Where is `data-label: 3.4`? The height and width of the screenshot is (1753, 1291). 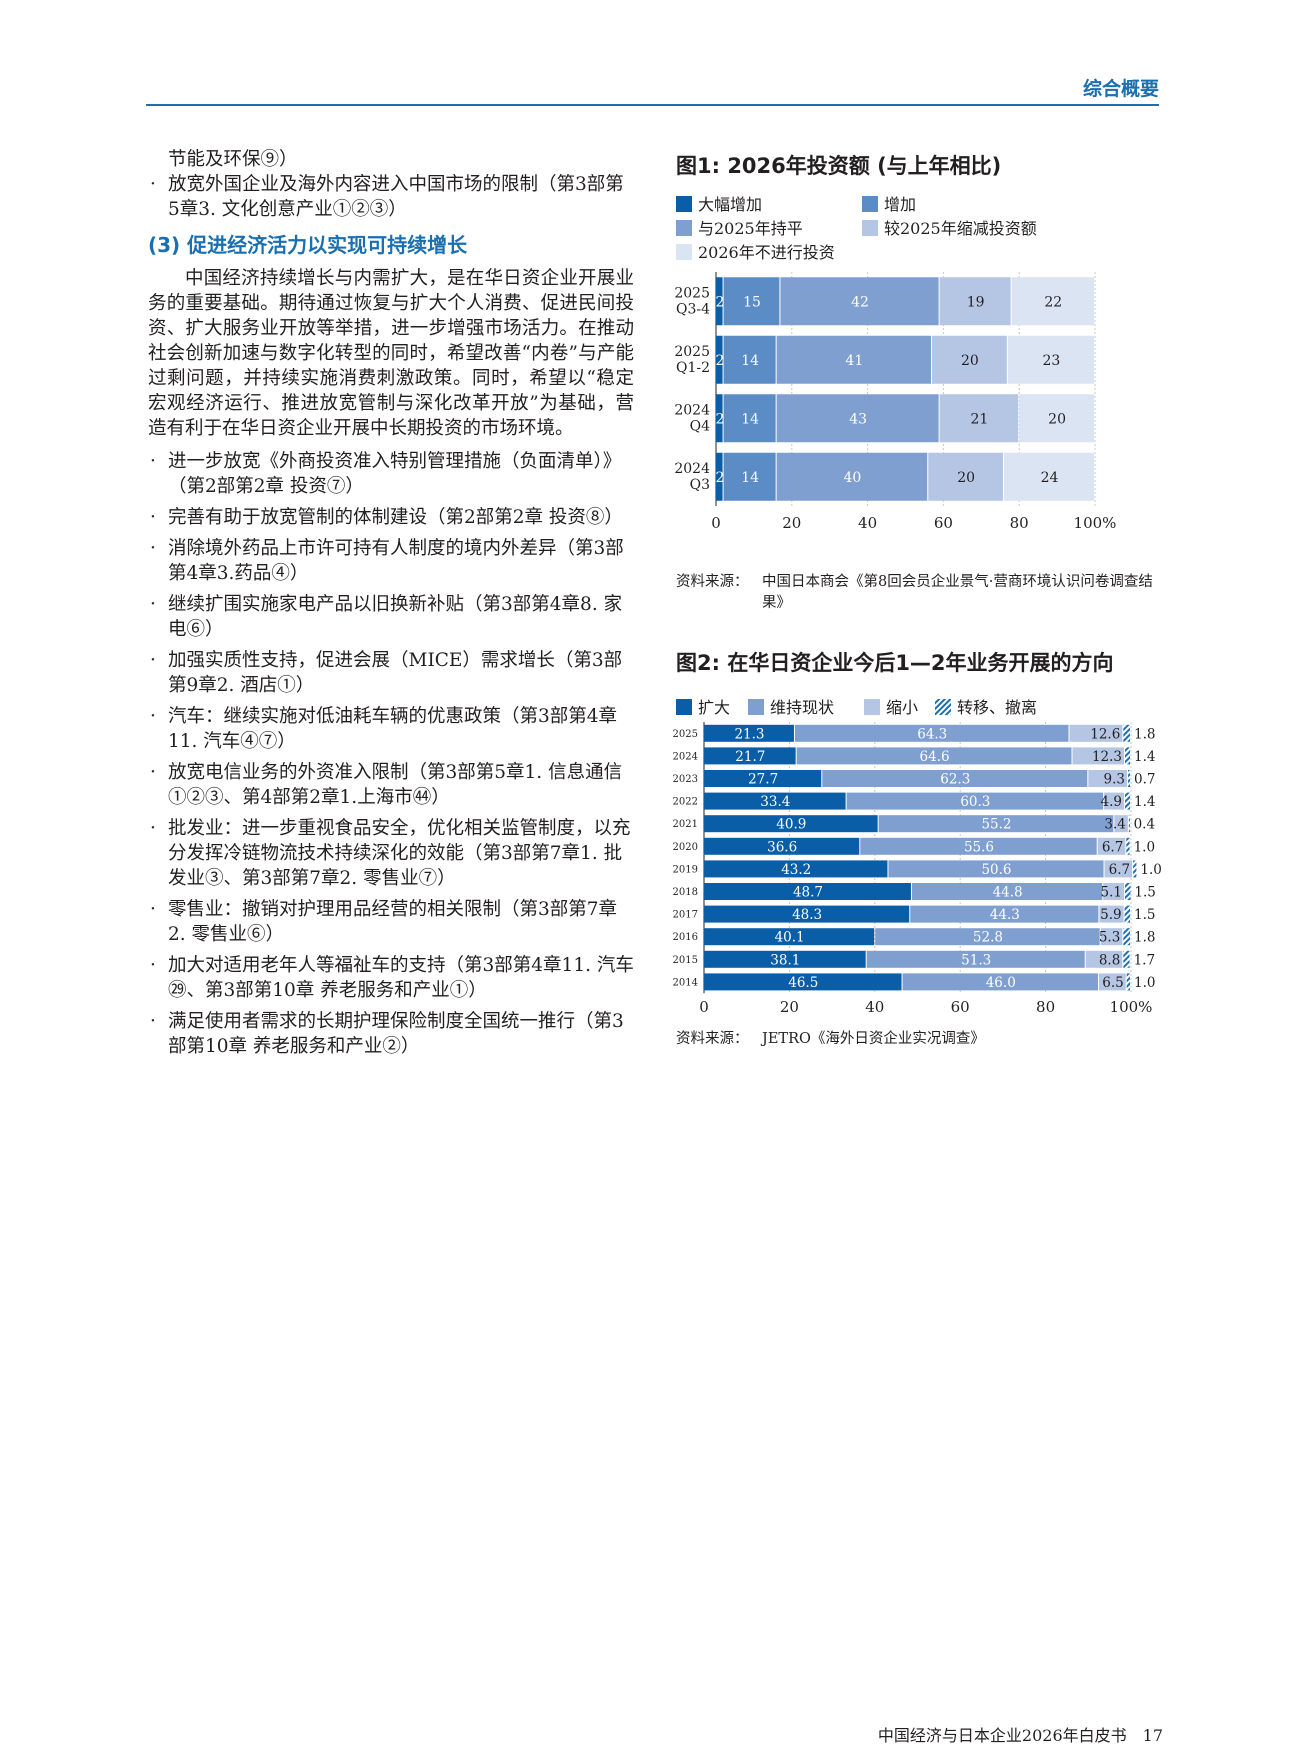
data-label: 3.4 is located at coordinates (1114, 825).